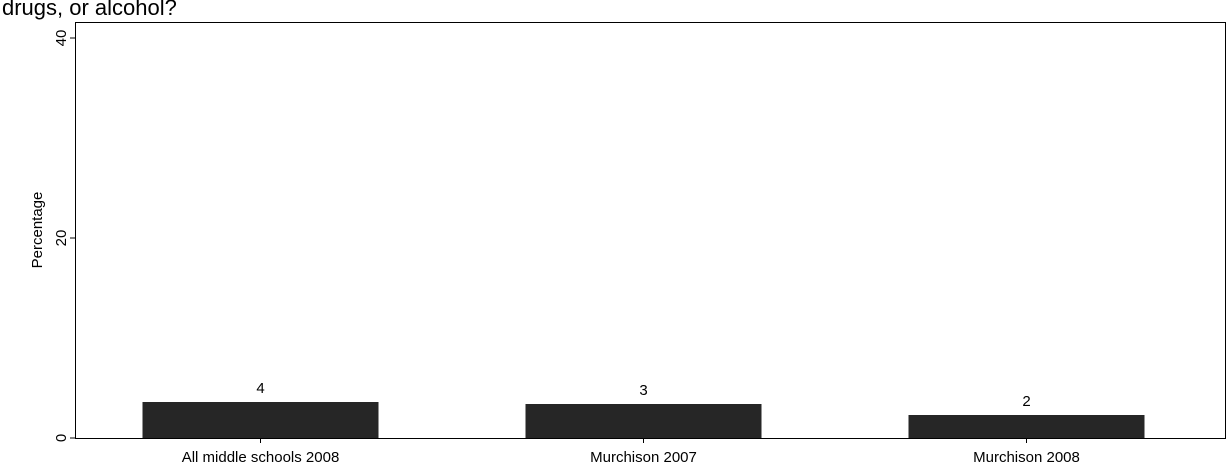 The height and width of the screenshot is (476, 1231). What do you see at coordinates (1026, 401) in the screenshot?
I see `bar-value-label: 2` at bounding box center [1026, 401].